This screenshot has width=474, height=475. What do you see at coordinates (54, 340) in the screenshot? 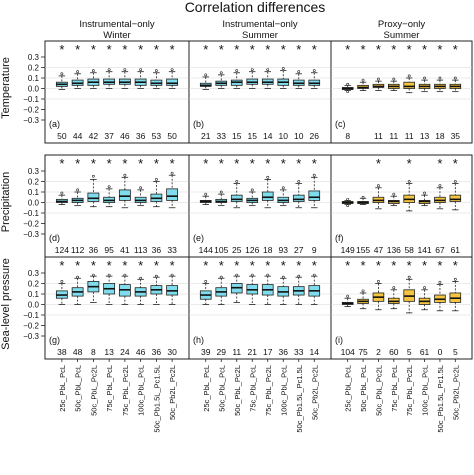
I see `panel-letter: (g)` at bounding box center [54, 340].